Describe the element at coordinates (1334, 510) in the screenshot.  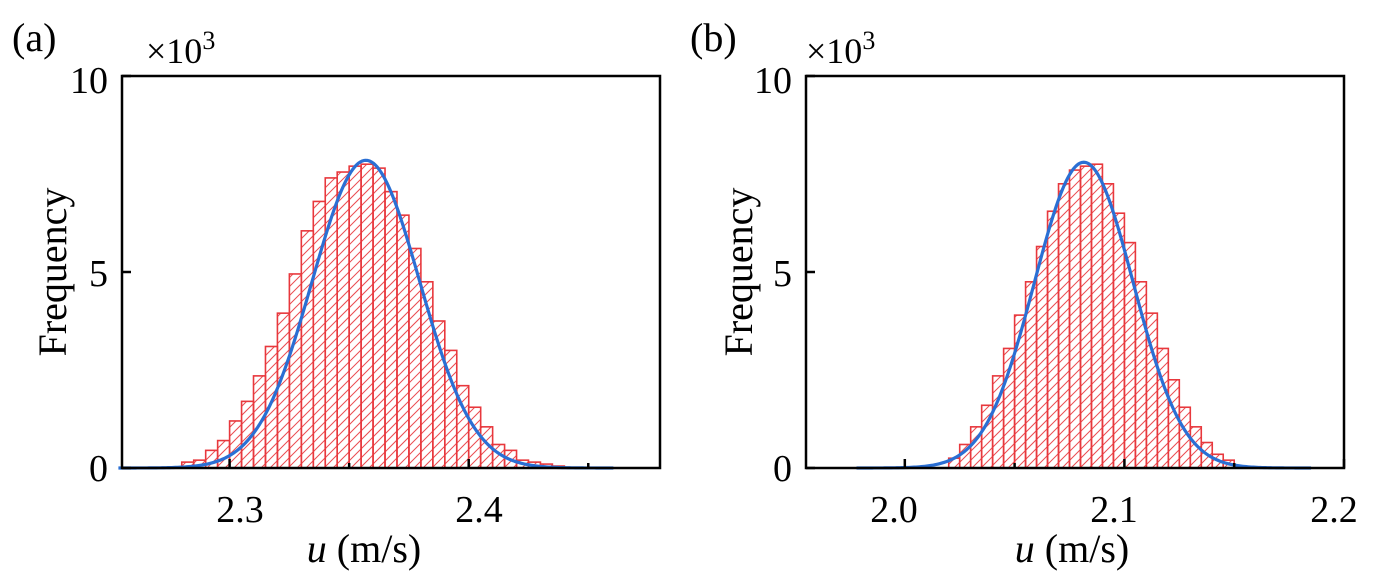
I see `panel-b-xtick-label-2-2: 2.2` at that location.